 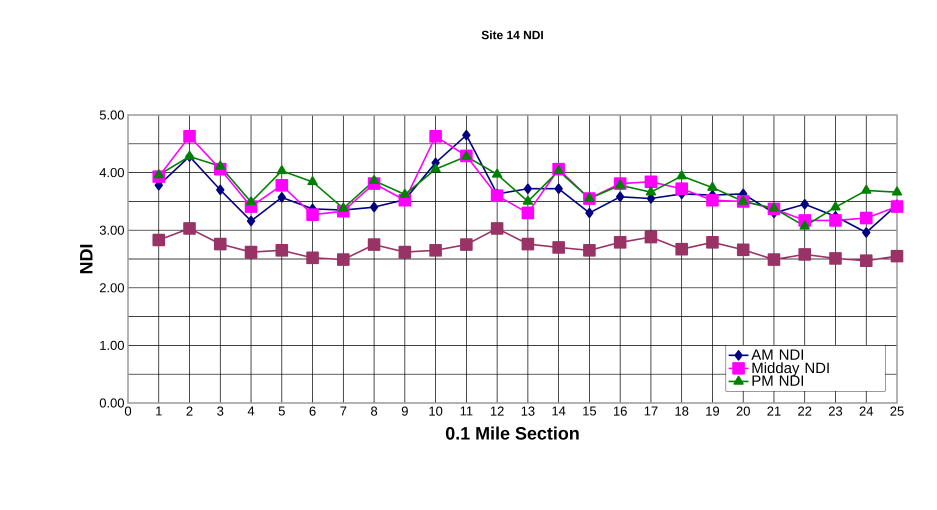 What do you see at coordinates (790, 369) in the screenshot?
I see `legend-label: Midday NDI` at bounding box center [790, 369].